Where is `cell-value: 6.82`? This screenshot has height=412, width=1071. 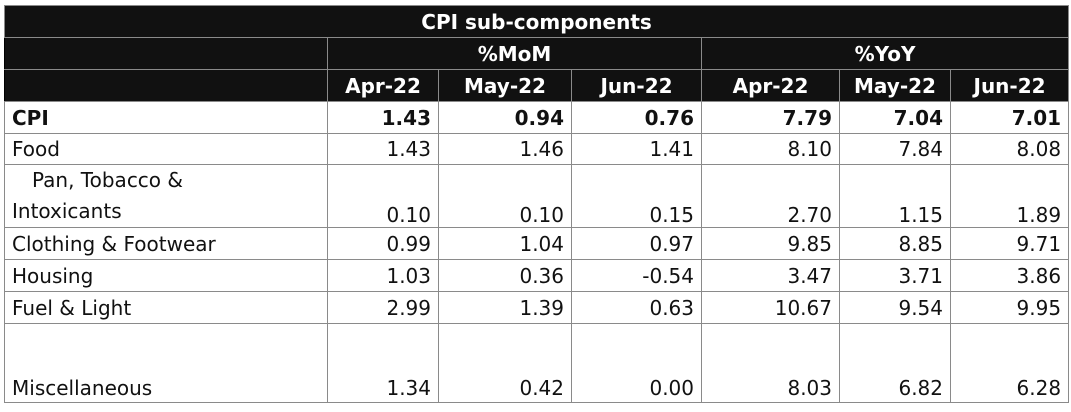
cell-value: 6.82 is located at coordinates (895, 363).